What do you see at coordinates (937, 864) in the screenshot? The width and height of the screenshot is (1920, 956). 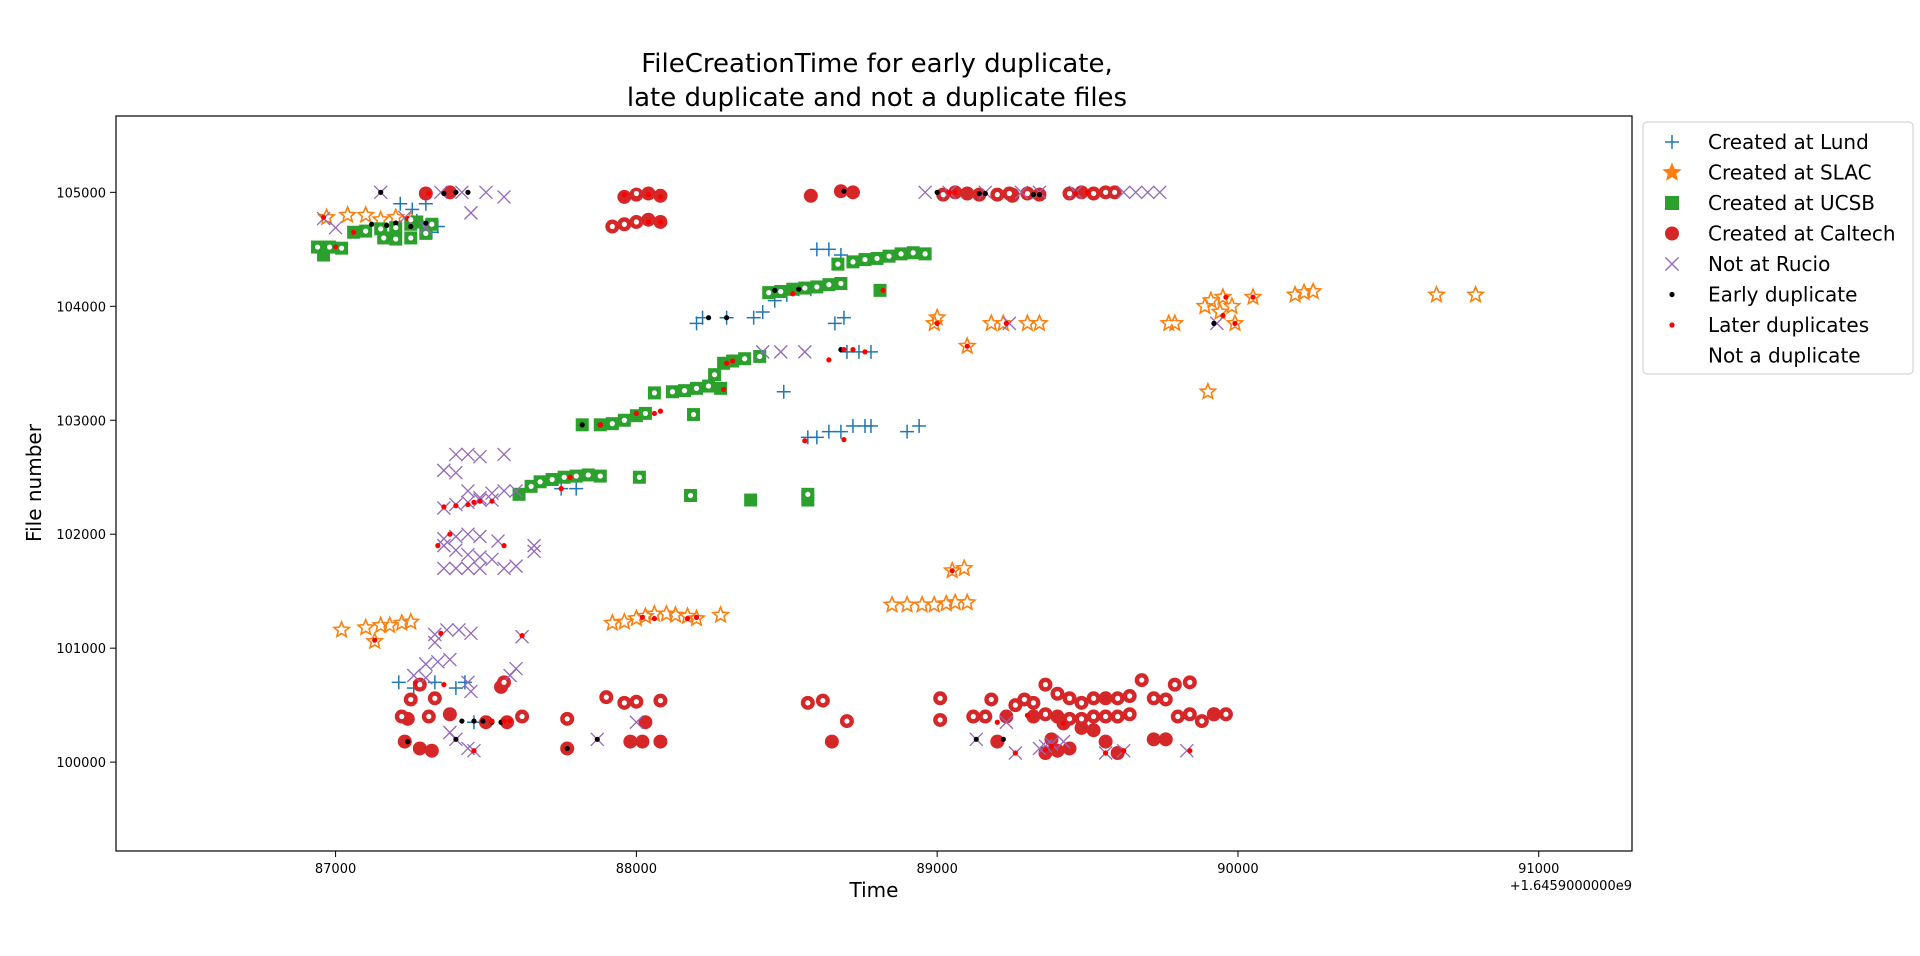 I see `x-axis-ticks: 87000 88000 89000 90000 91000` at bounding box center [937, 864].